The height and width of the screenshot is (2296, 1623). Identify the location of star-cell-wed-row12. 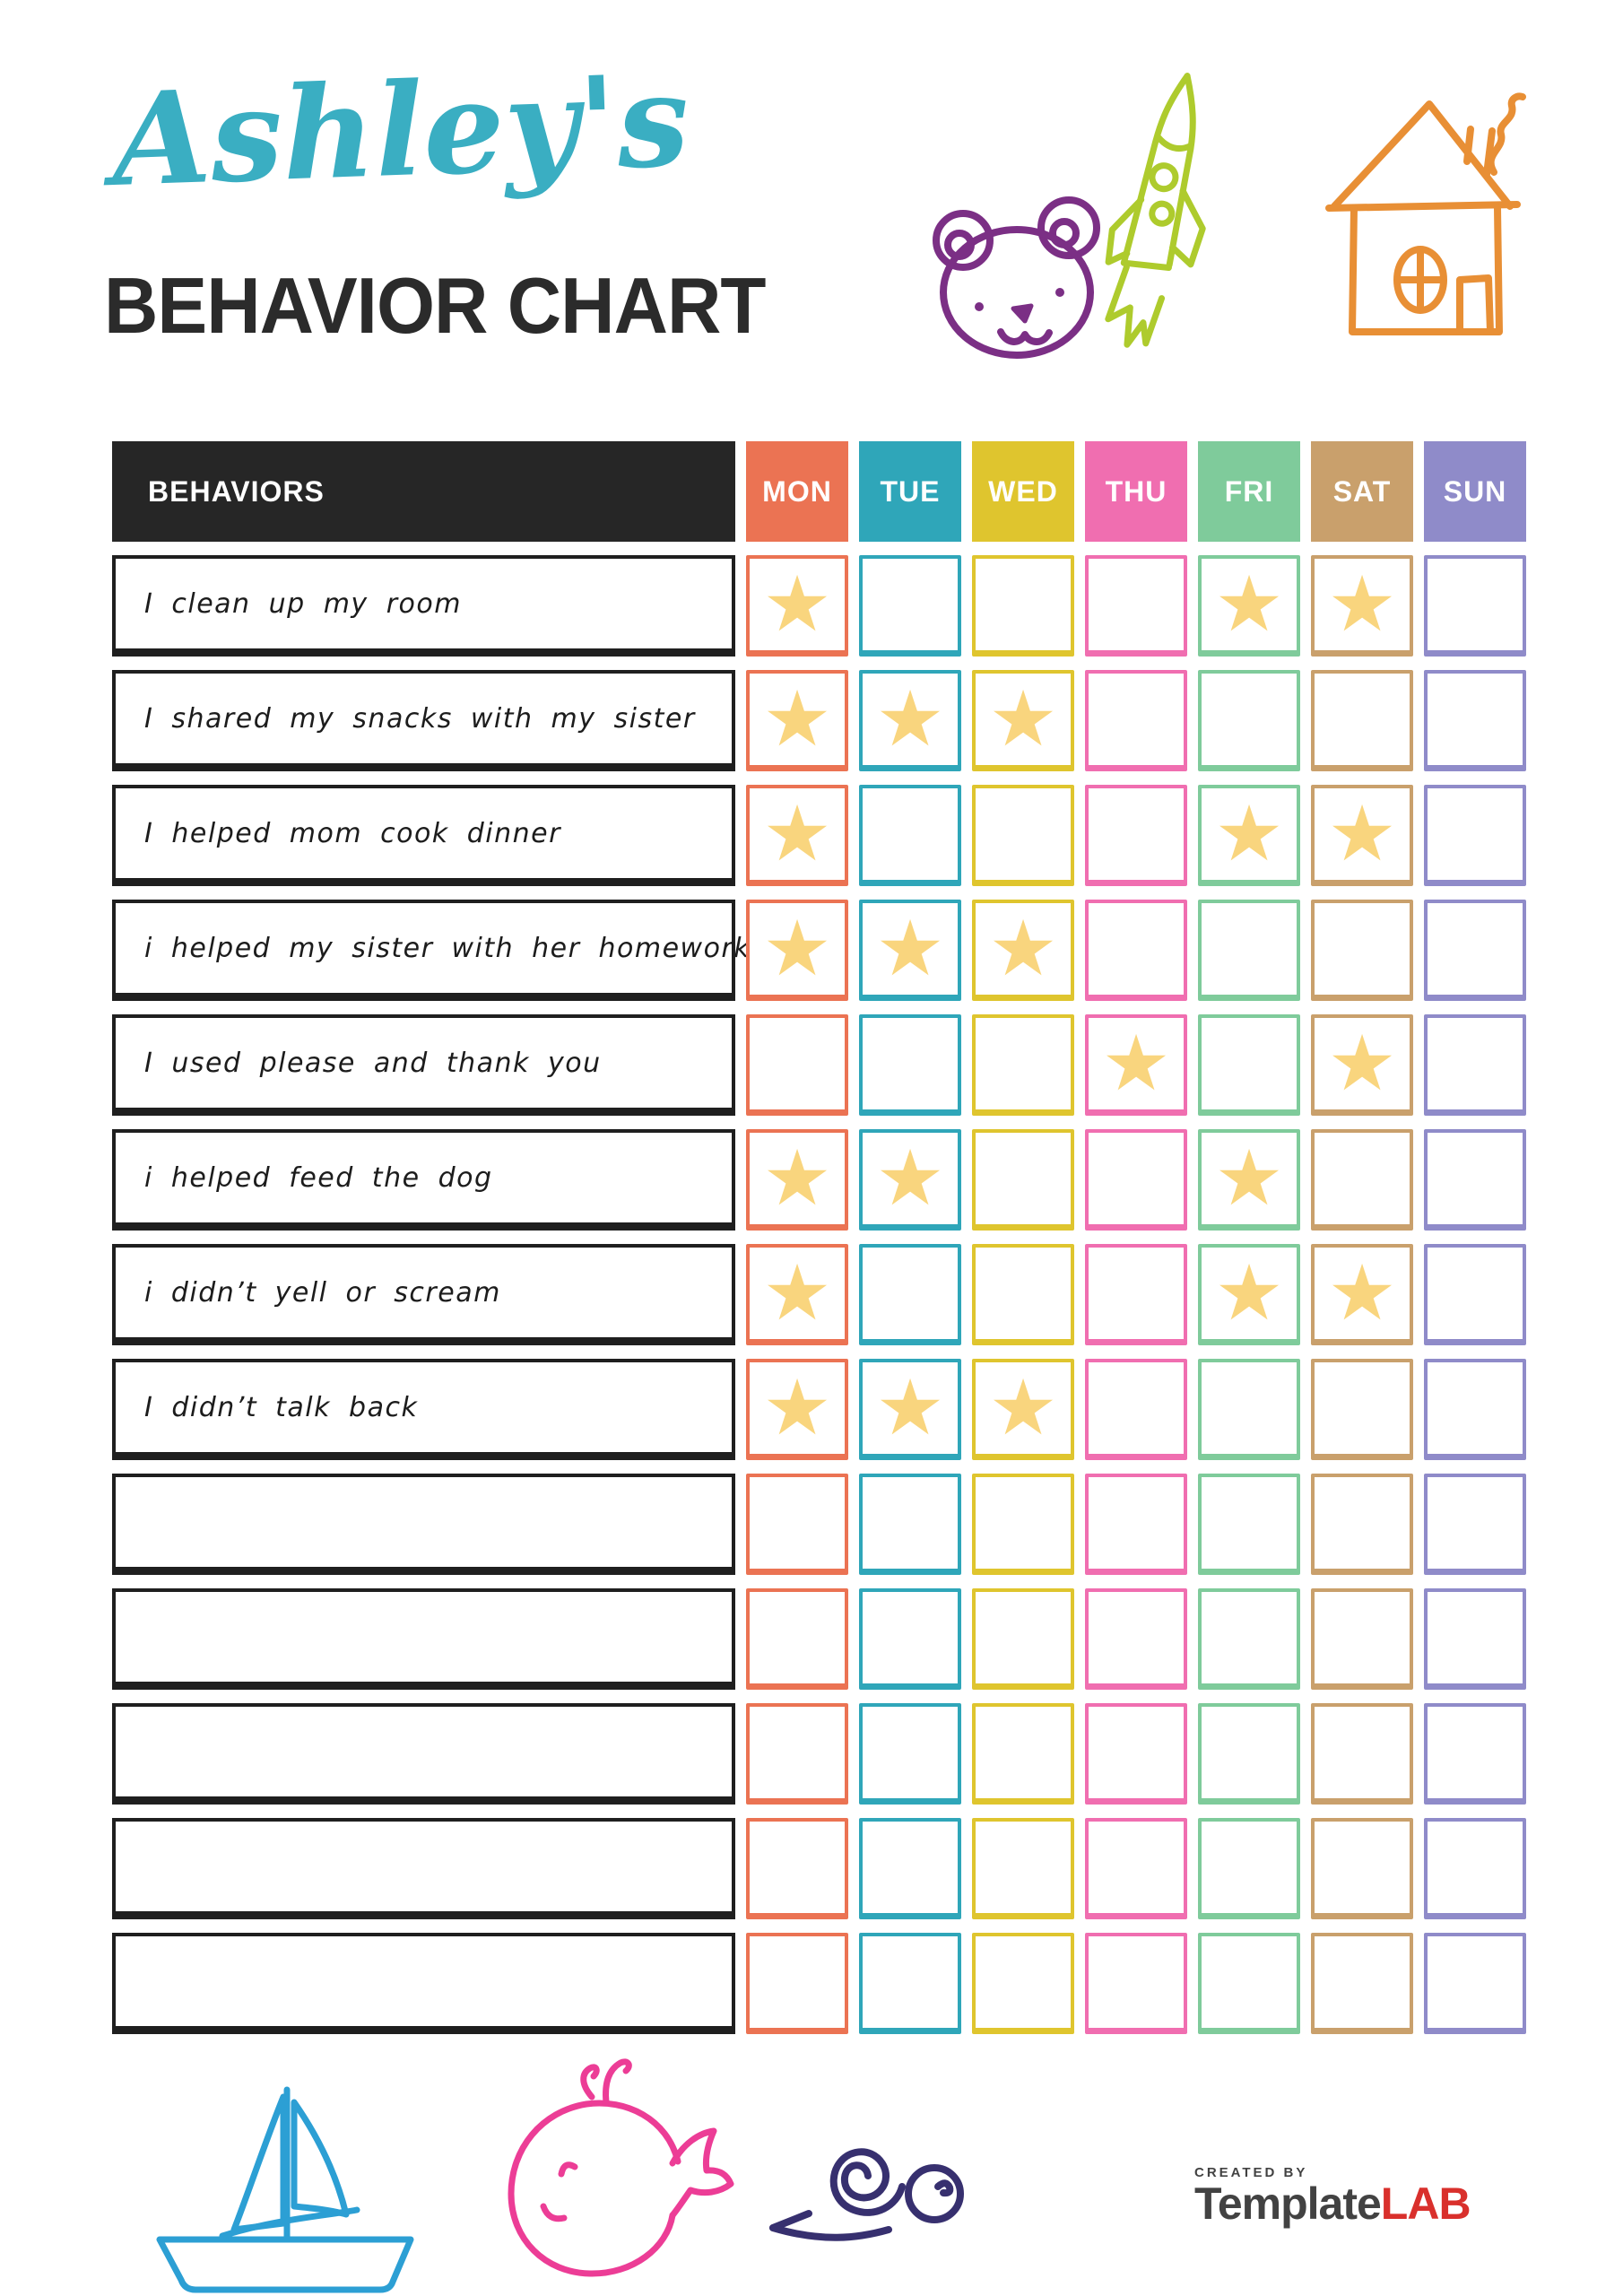
(1023, 1868).